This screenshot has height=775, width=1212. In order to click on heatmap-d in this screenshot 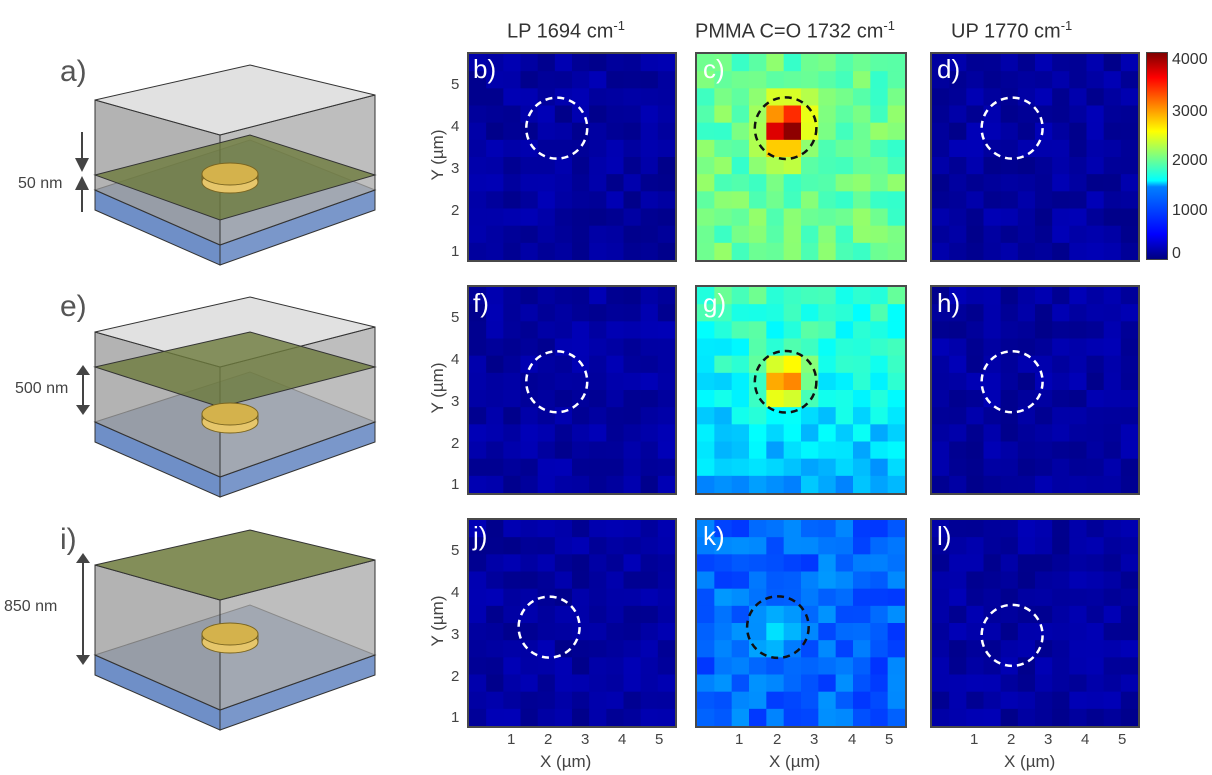, I will do `click(1035, 157)`.